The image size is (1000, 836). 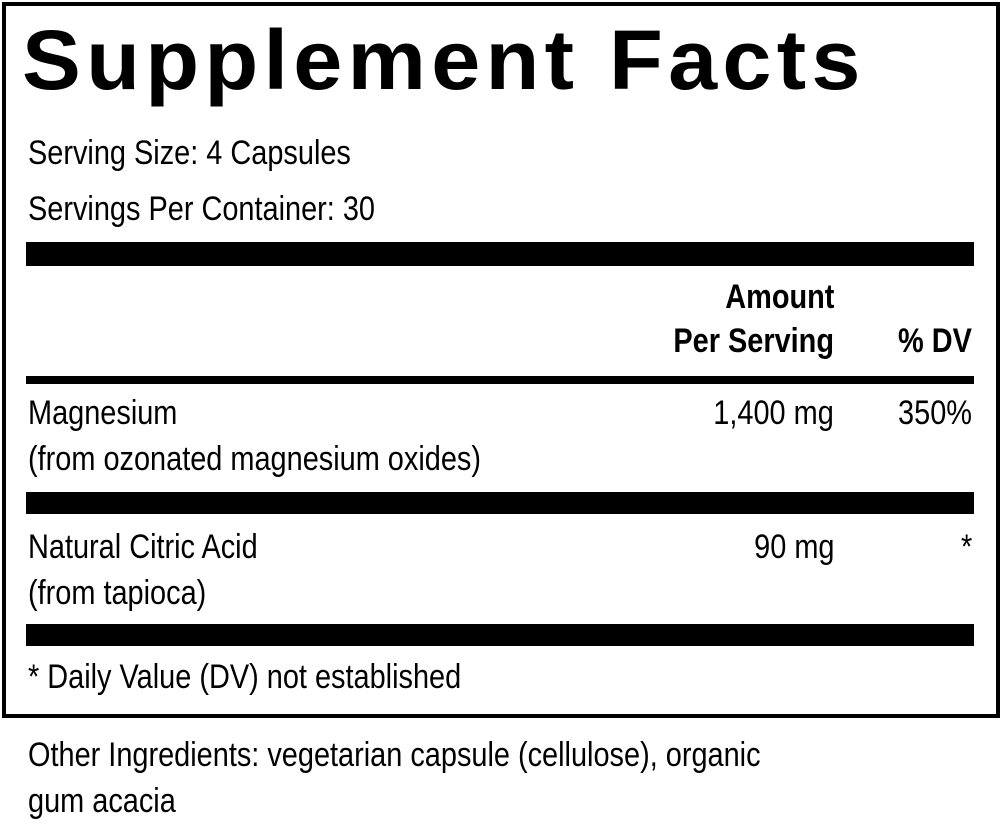 I want to click on nutrient-dv: 350%, so click(x=935, y=413).